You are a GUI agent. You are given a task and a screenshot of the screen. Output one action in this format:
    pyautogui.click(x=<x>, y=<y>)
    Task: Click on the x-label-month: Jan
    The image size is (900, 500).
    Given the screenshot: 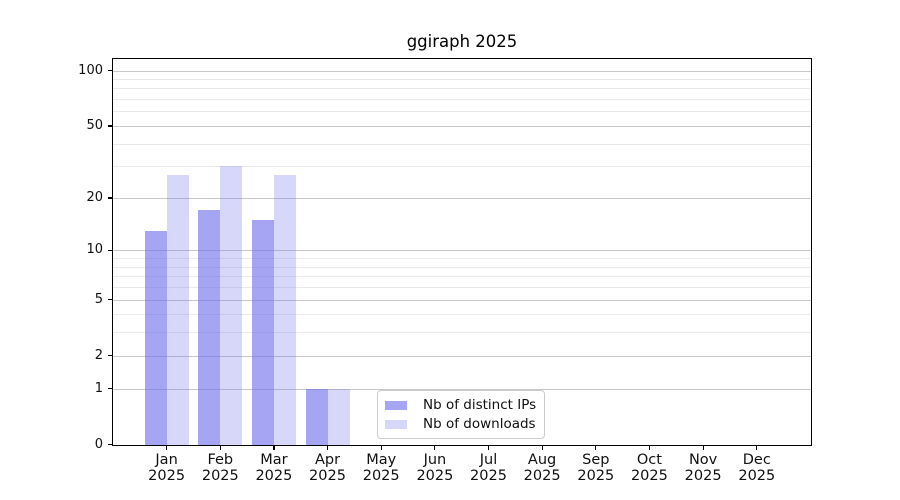 What is the action you would take?
    pyautogui.click(x=166, y=460)
    